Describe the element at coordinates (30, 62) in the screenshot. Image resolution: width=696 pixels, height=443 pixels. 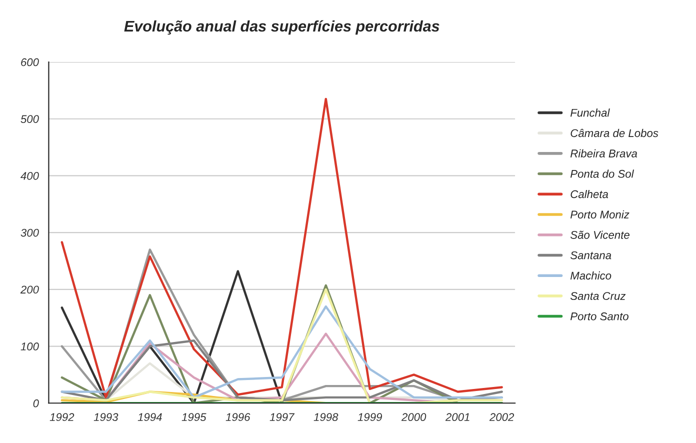
I see `y-tick-label: 600` at that location.